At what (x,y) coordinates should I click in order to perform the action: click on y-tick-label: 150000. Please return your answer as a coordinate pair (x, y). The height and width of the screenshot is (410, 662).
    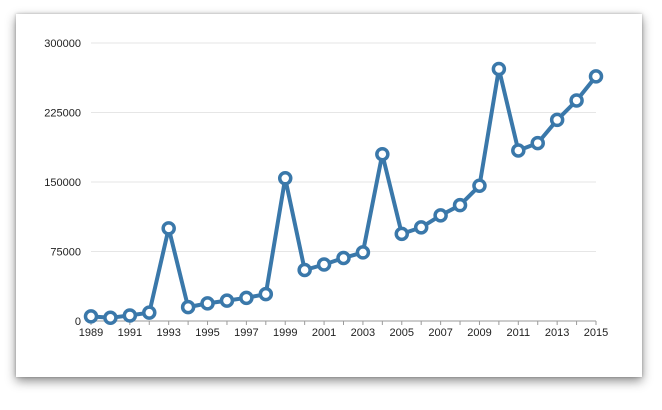
    Looking at the image, I should click on (62, 183).